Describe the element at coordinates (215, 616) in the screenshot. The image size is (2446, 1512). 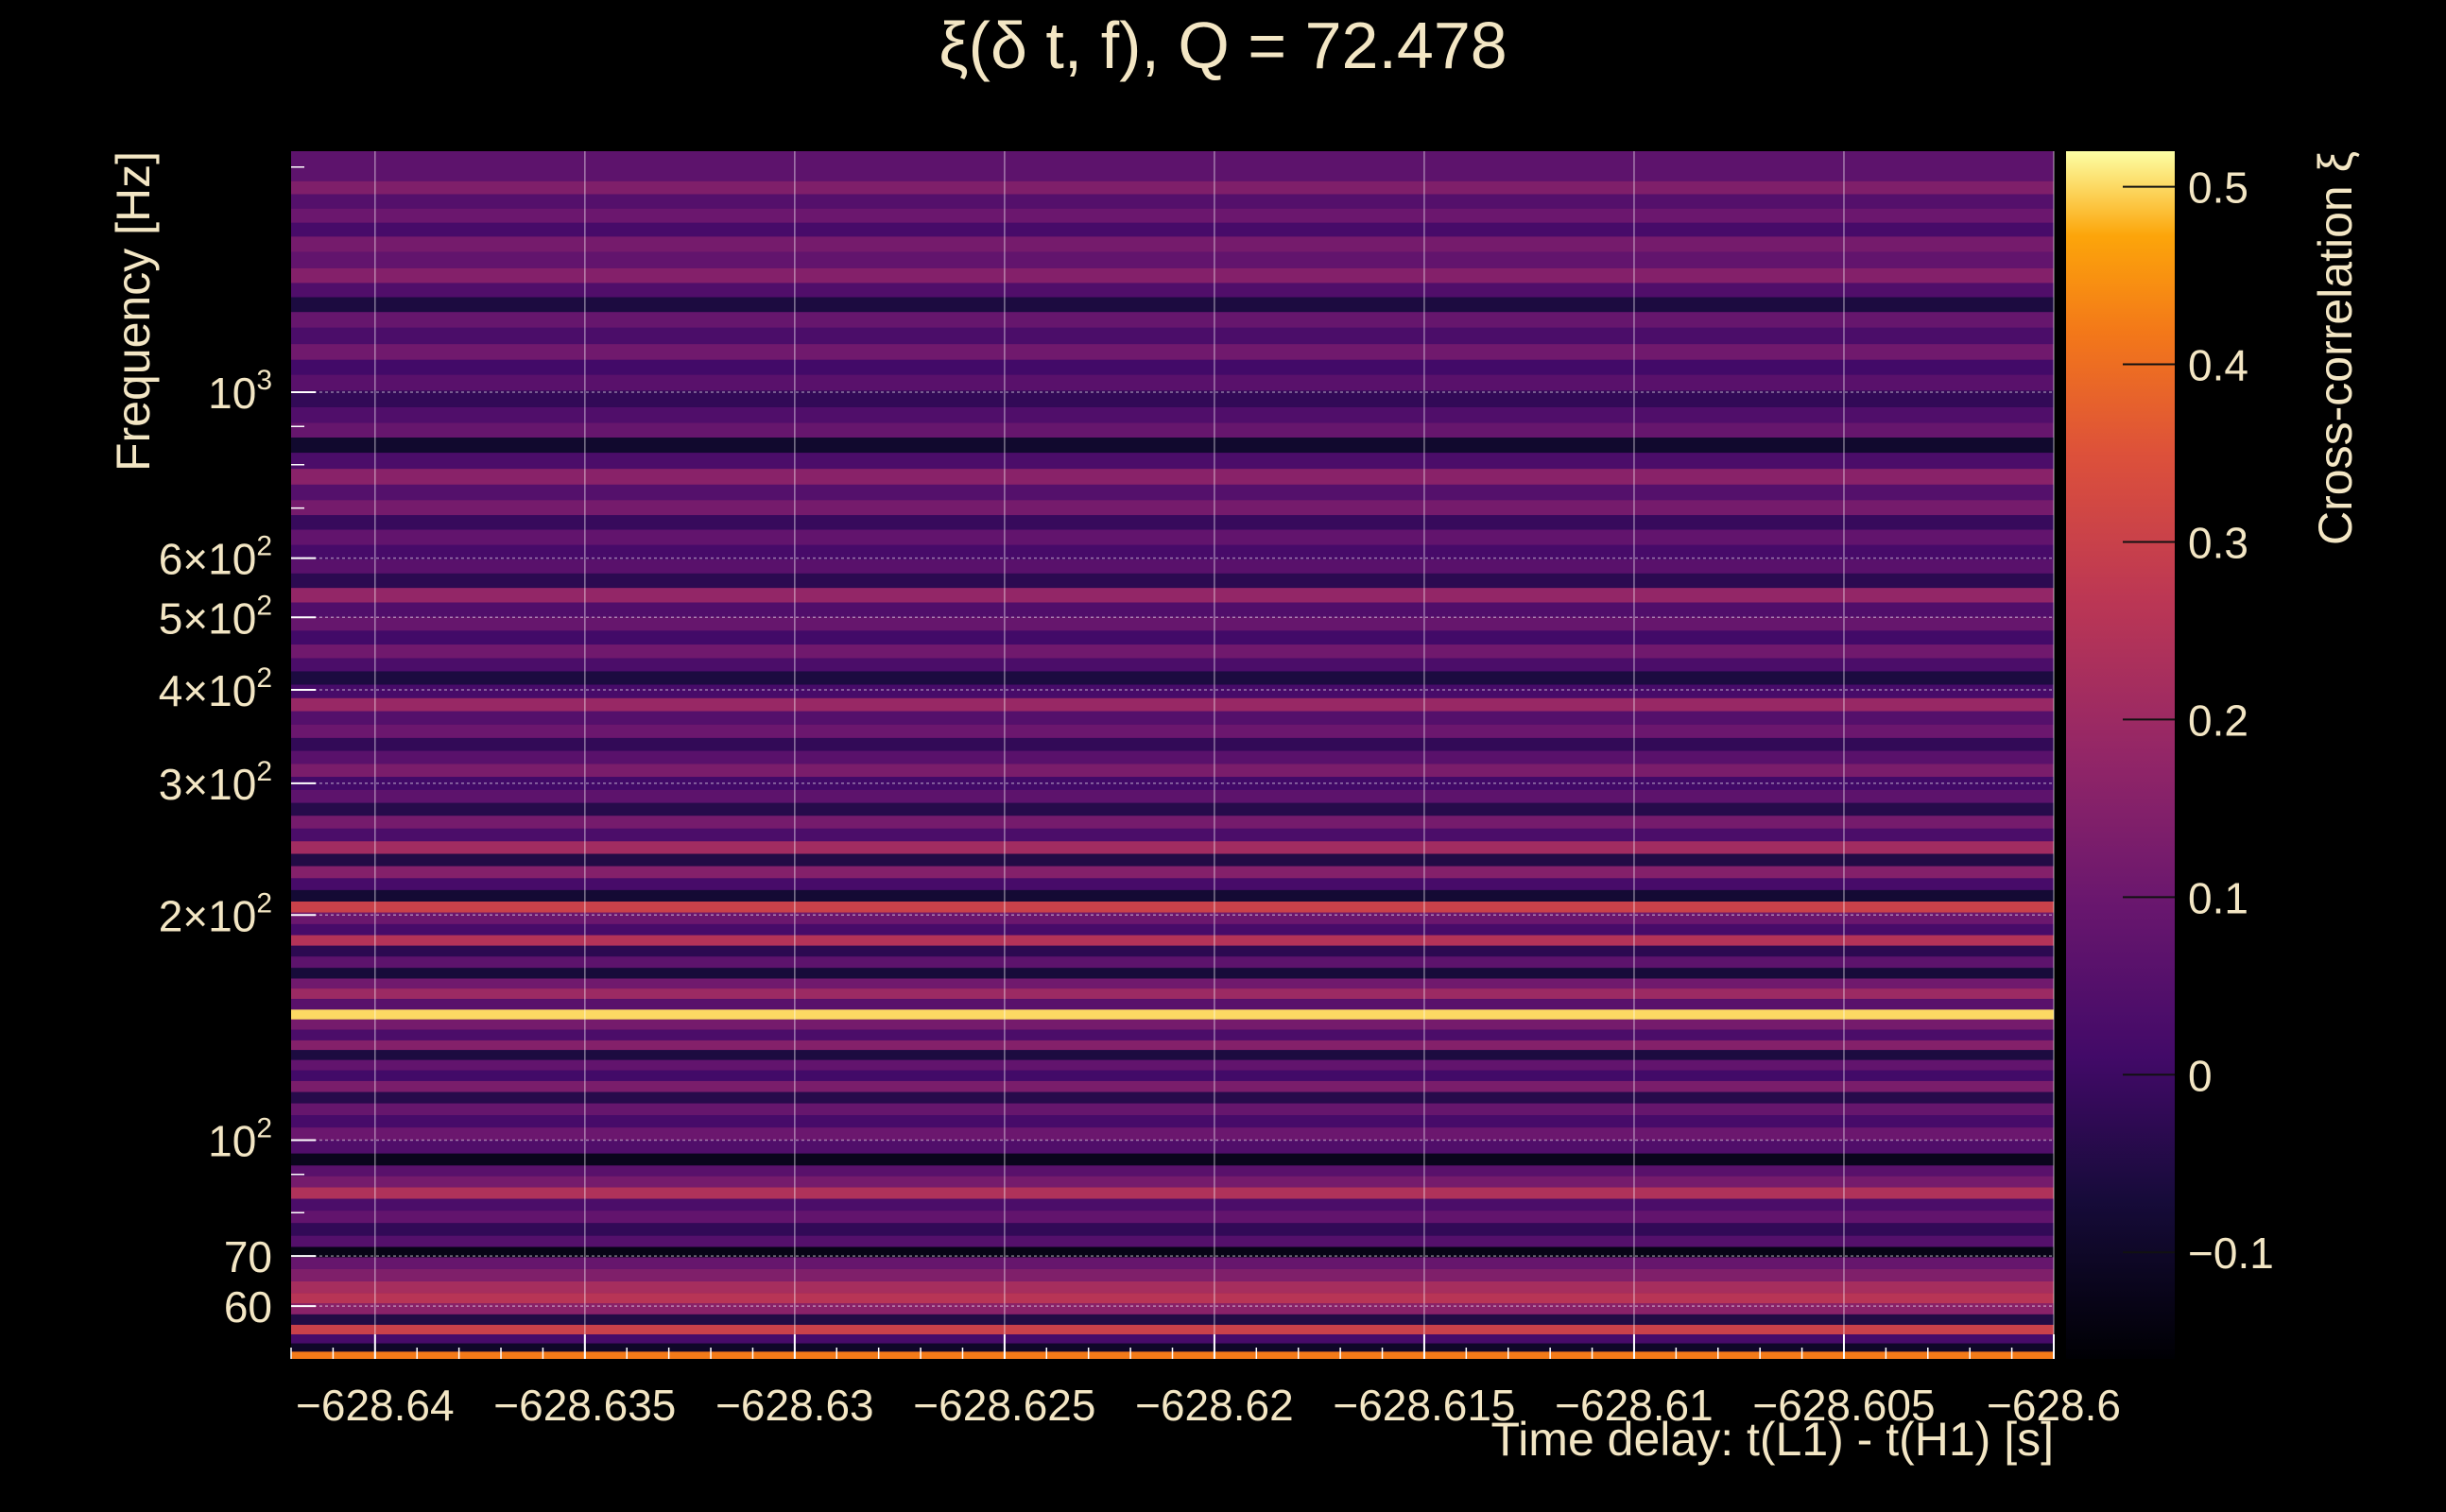
I see `y-tick-label: 5×10²` at that location.